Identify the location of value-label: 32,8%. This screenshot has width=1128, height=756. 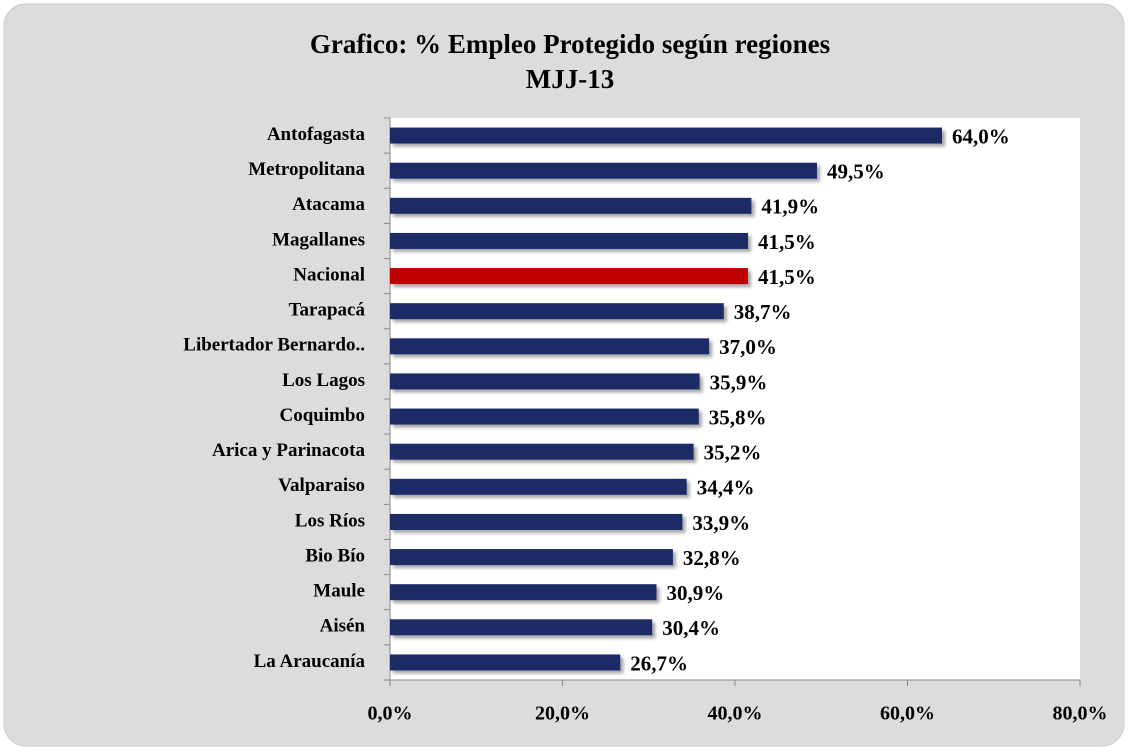
(712, 558).